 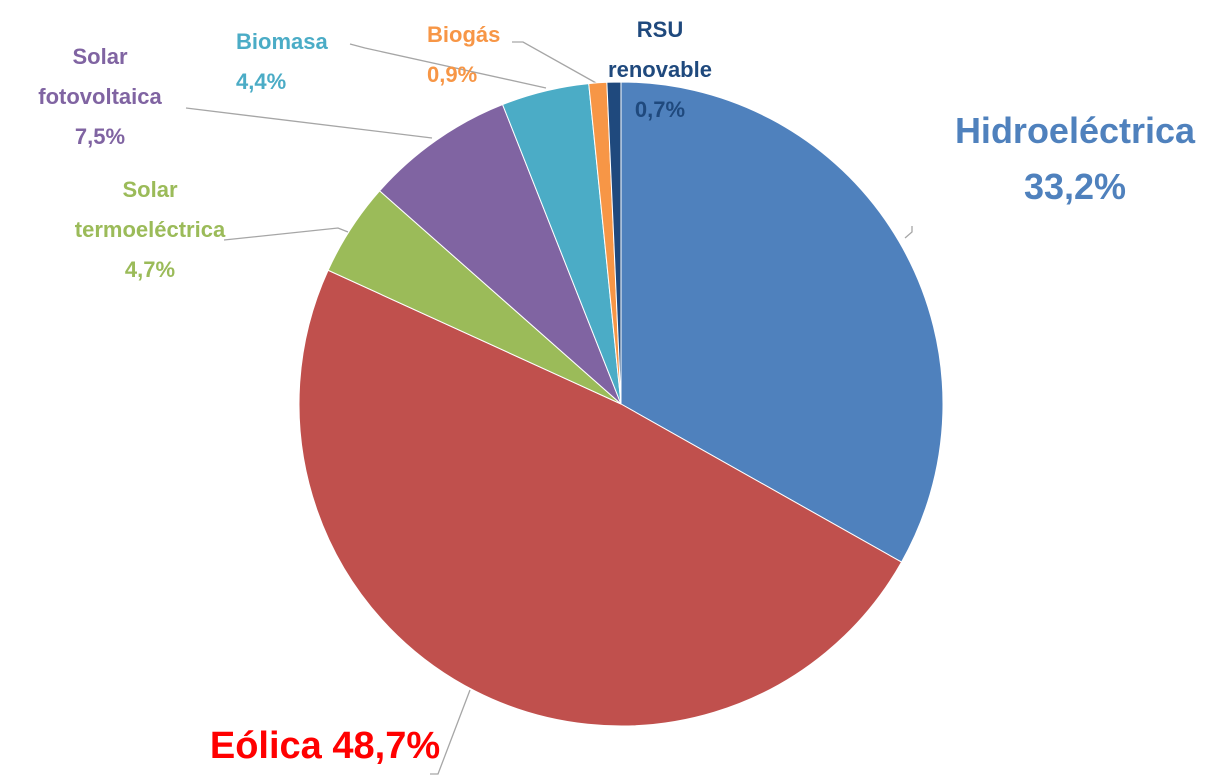 I want to click on value-label: 4,4%, so click(x=261, y=81).